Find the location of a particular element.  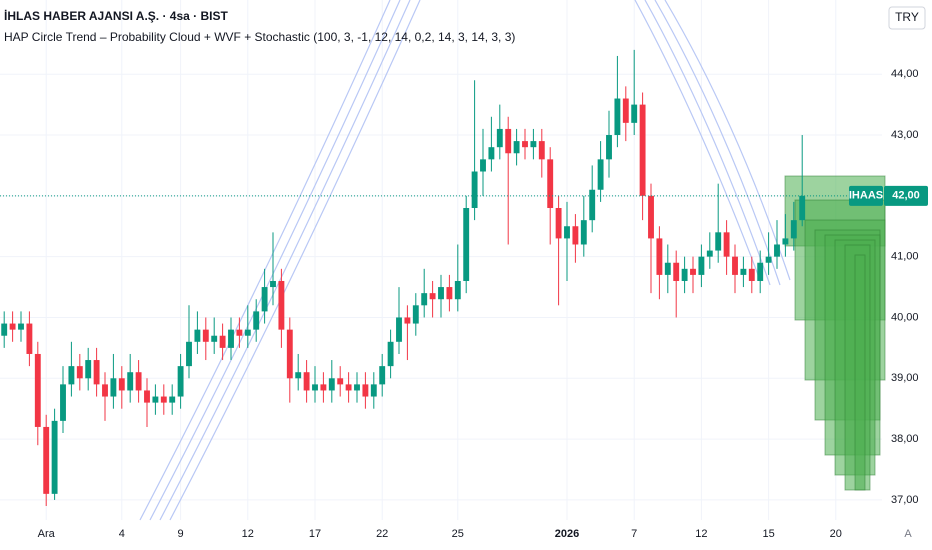

x-tick-label: 17 is located at coordinates (315, 534).